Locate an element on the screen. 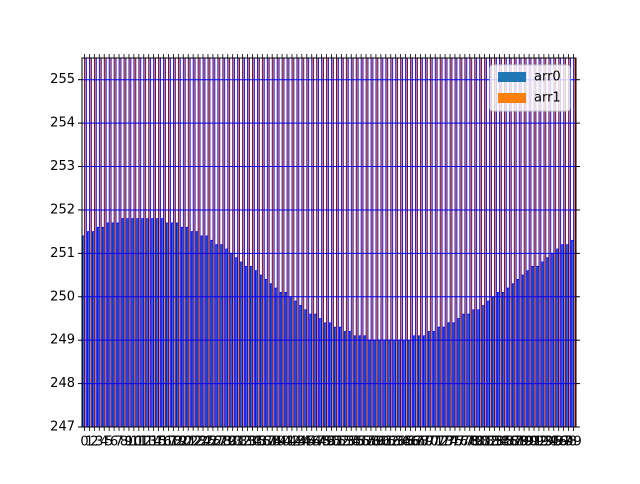 This screenshot has width=640, height=484. x-tick-label: 39 is located at coordinates (277, 442).